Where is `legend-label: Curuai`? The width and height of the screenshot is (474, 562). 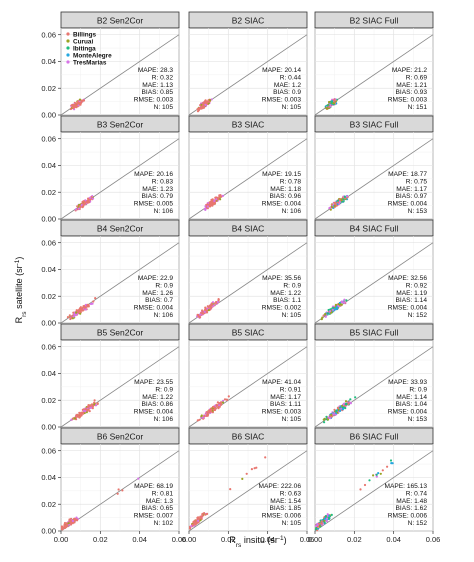
legend-label: Curuai is located at coordinates (83, 41).